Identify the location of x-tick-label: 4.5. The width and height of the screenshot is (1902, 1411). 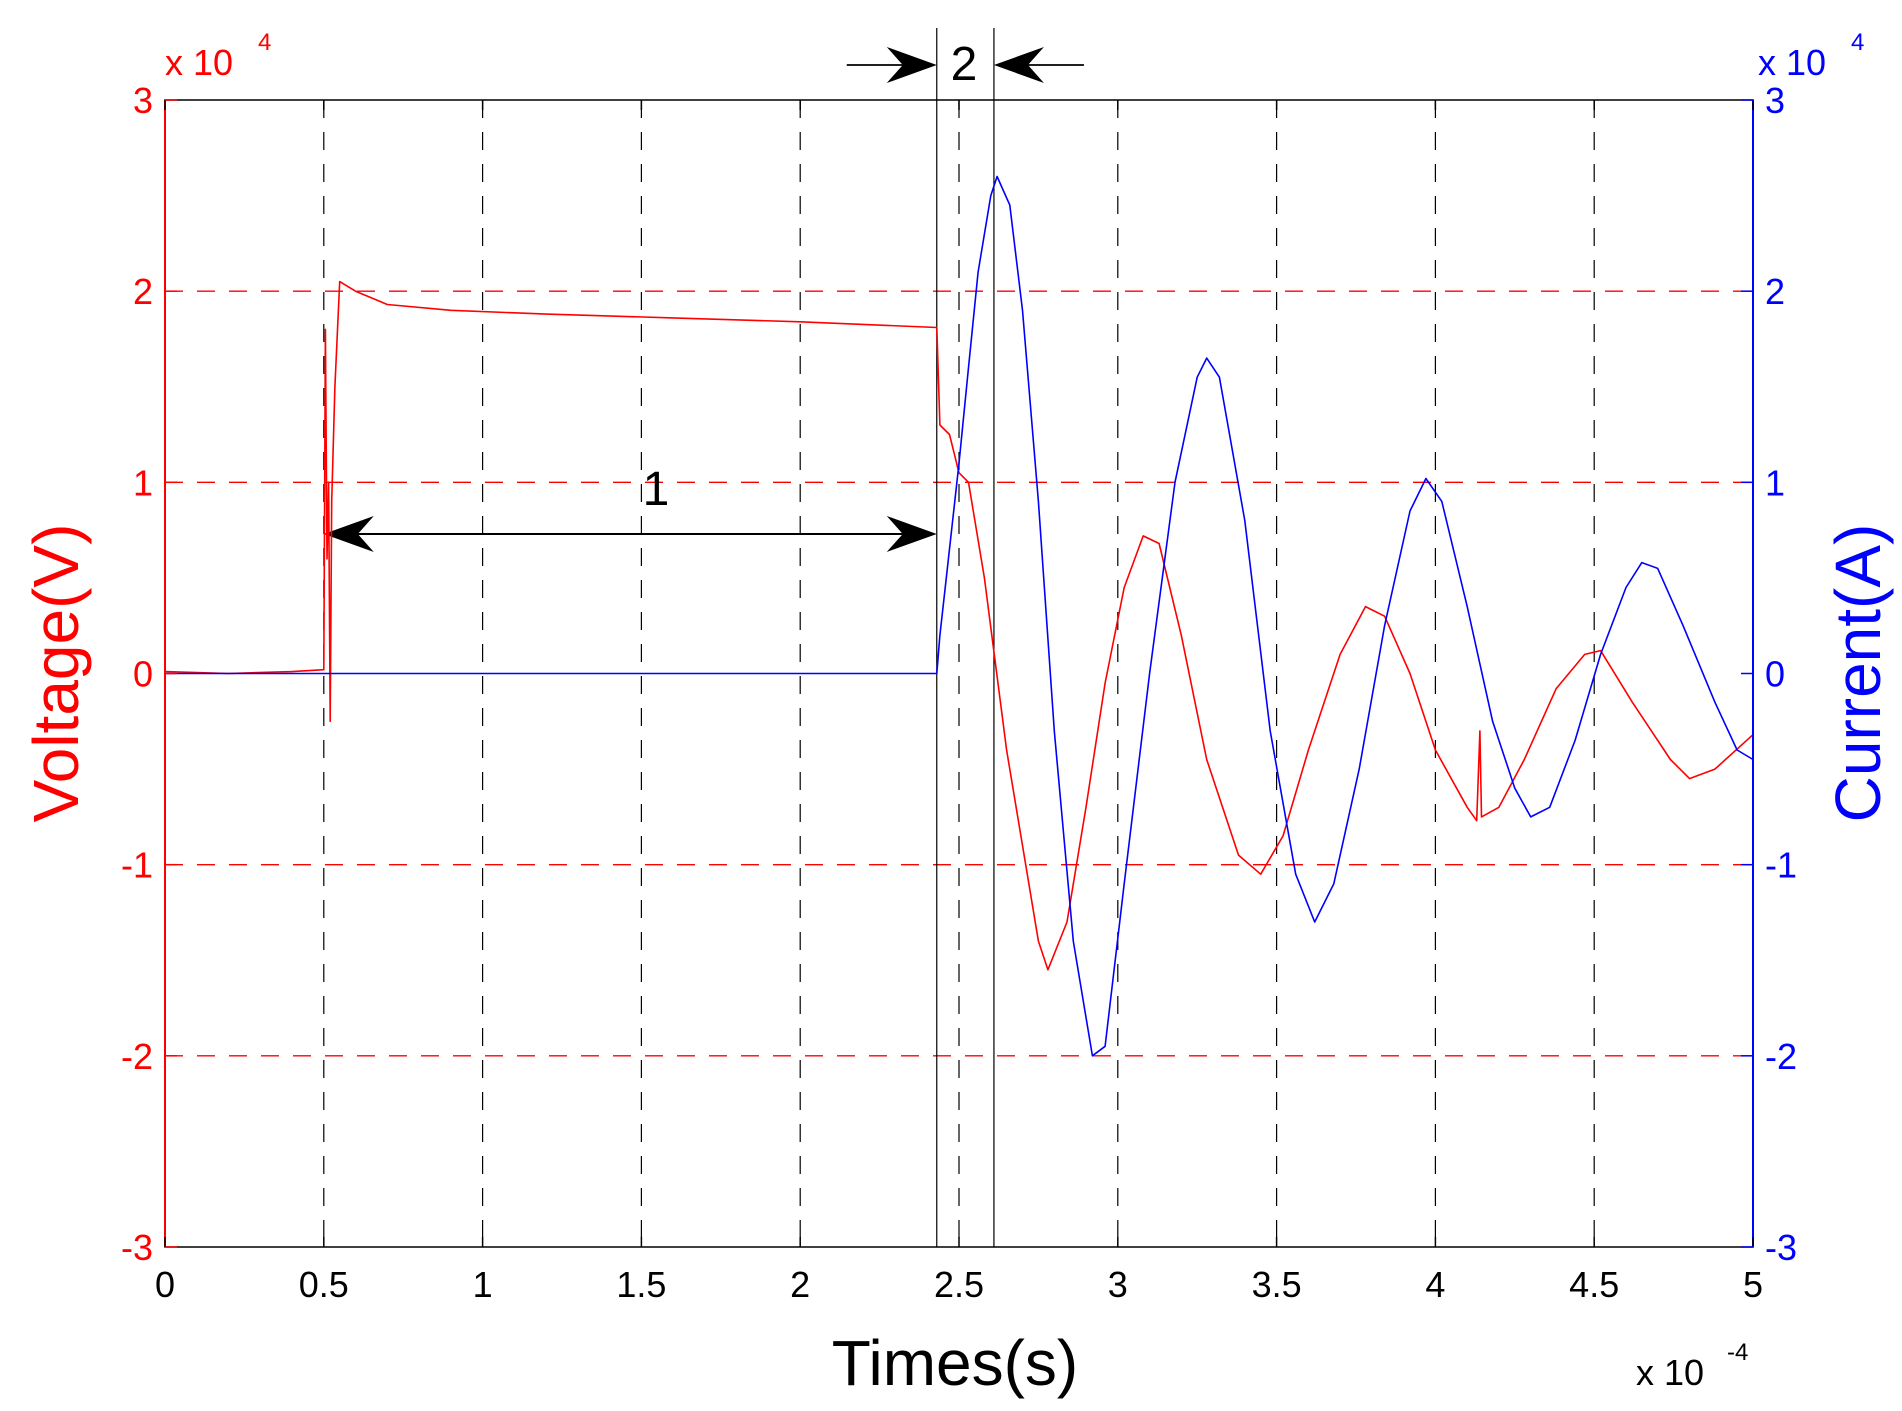
(1594, 1284).